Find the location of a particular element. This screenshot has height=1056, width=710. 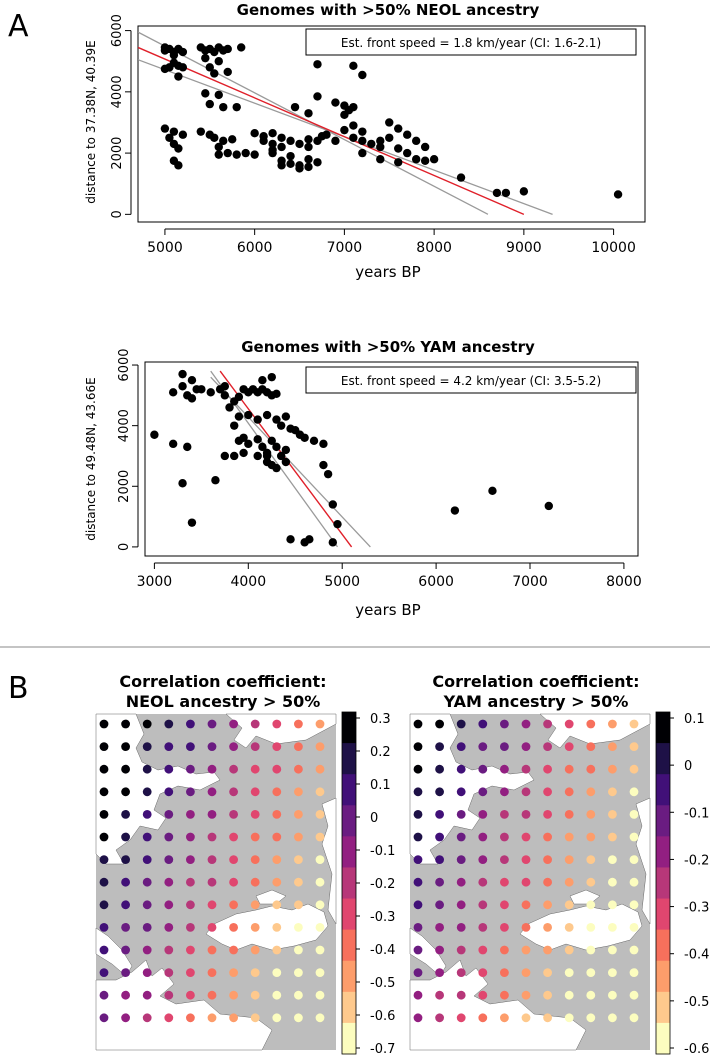

x-tick-label: 7000 is located at coordinates (345, 248).